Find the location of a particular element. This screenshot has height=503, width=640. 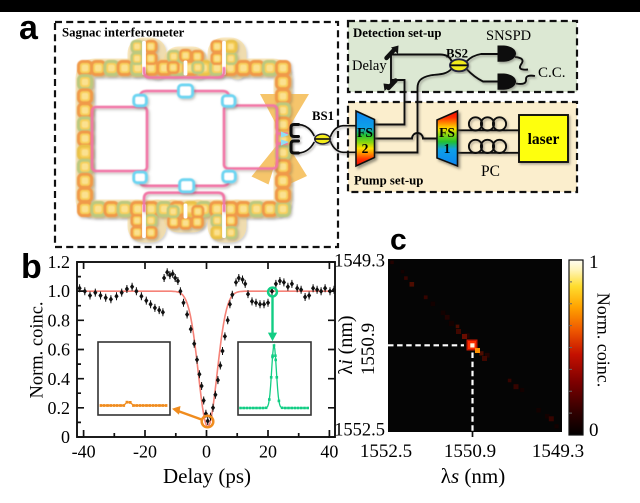

svg-text: λs (nm) is located at coordinates (473, 476).